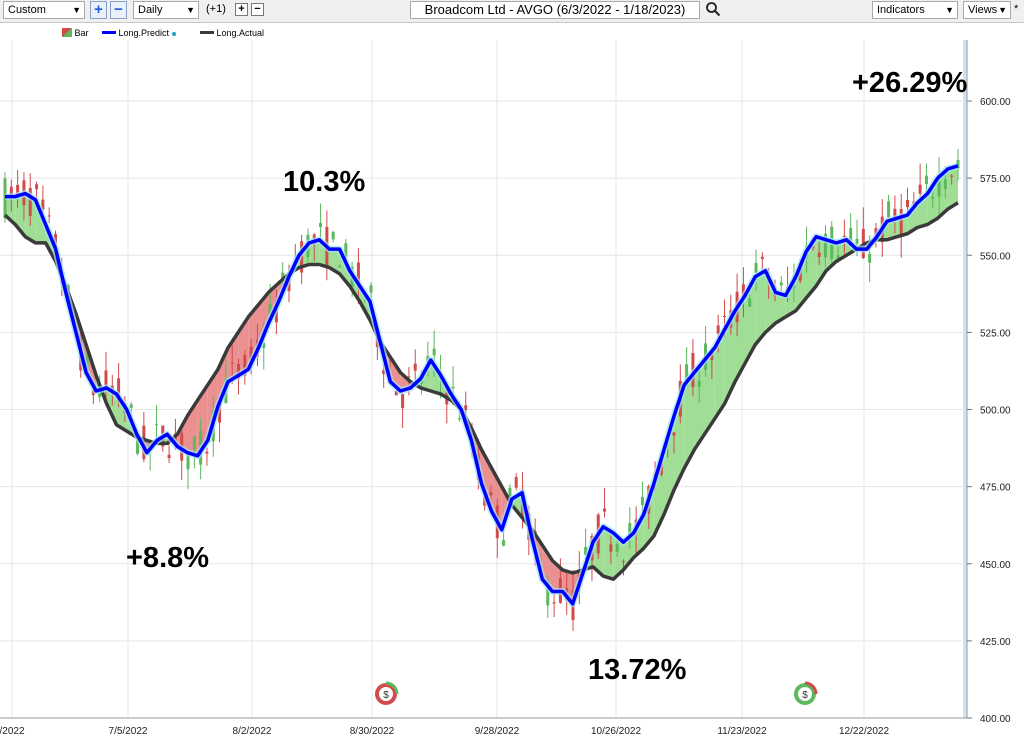 Image resolution: width=1024 pixels, height=743 pixels. Describe the element at coordinates (173, 34) in the screenshot. I see `legend-dot-icon` at that location.